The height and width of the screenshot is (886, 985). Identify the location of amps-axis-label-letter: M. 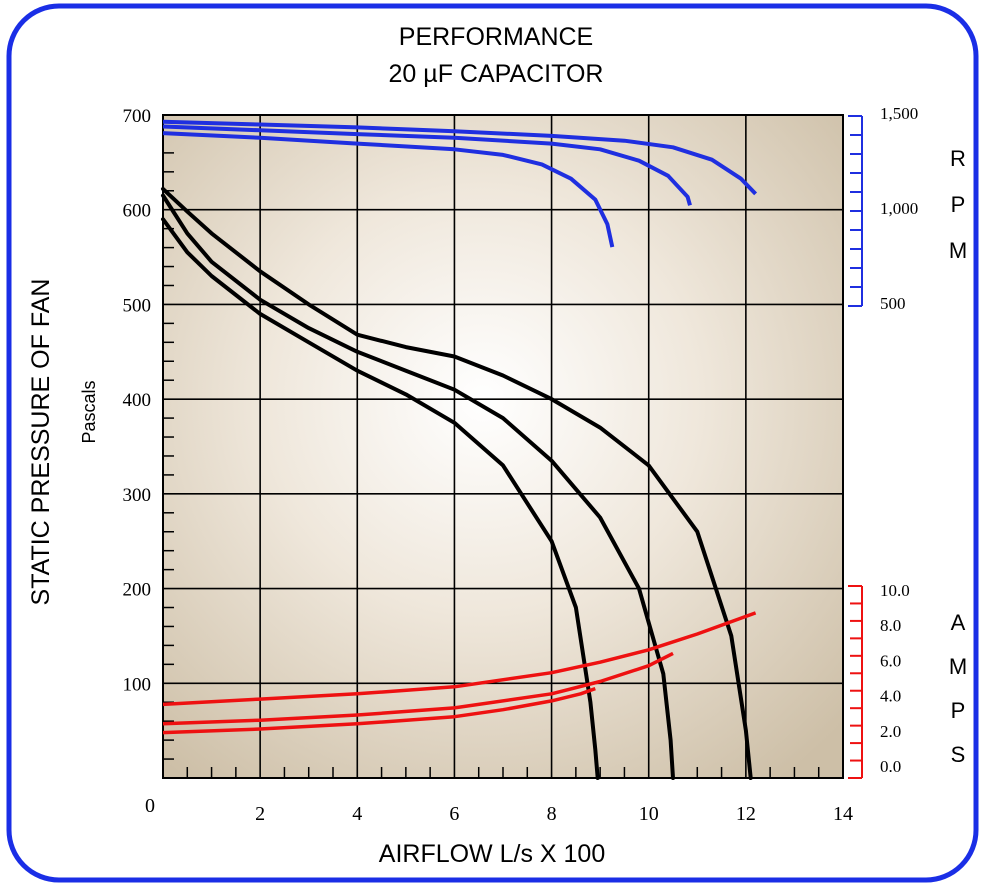
(958, 666).